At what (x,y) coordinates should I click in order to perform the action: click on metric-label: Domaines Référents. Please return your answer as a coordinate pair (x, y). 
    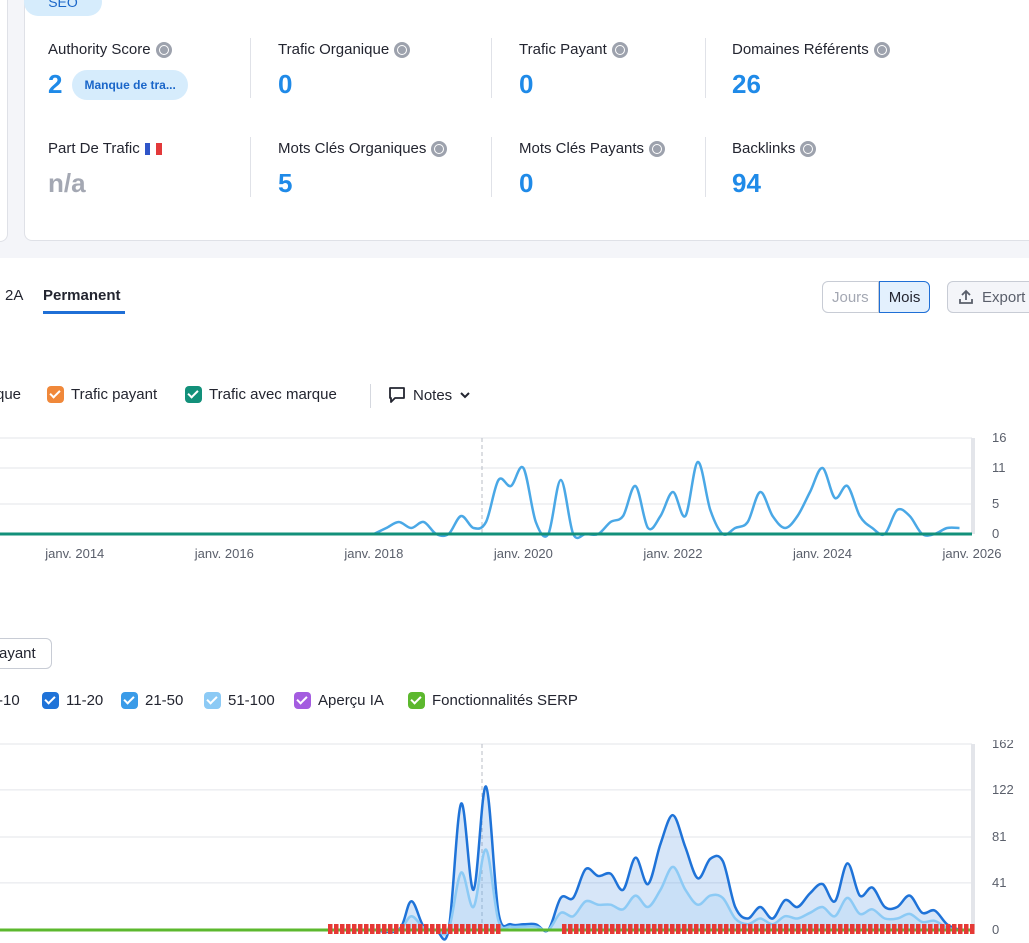
    Looking at the image, I should click on (800, 49).